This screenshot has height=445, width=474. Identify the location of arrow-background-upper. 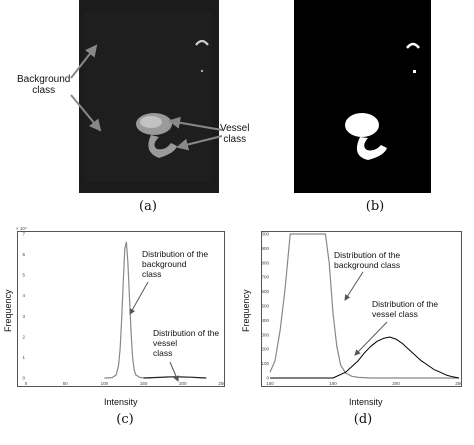
(84, 61).